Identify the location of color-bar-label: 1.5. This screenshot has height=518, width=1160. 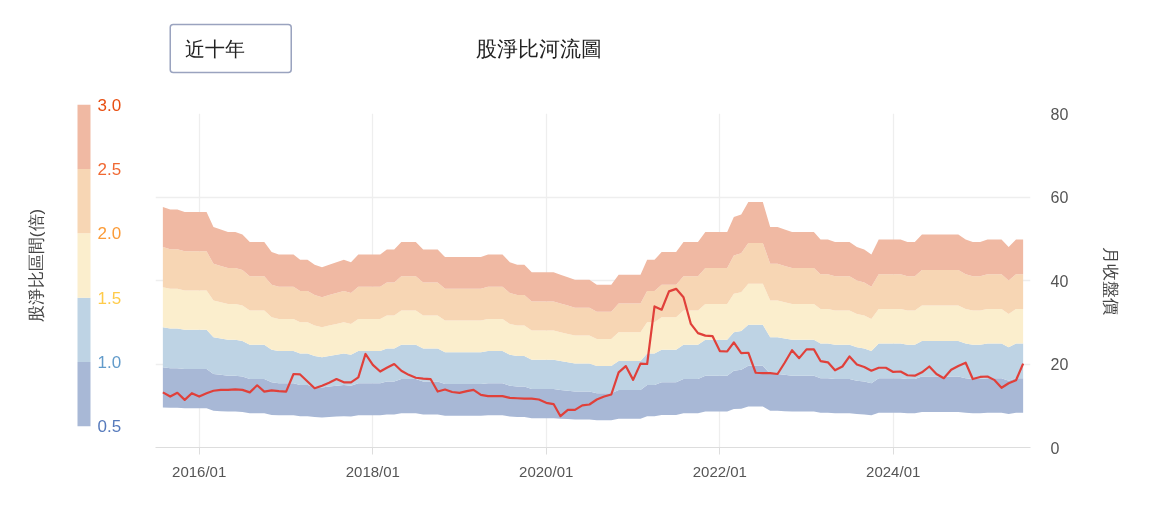
(109, 298).